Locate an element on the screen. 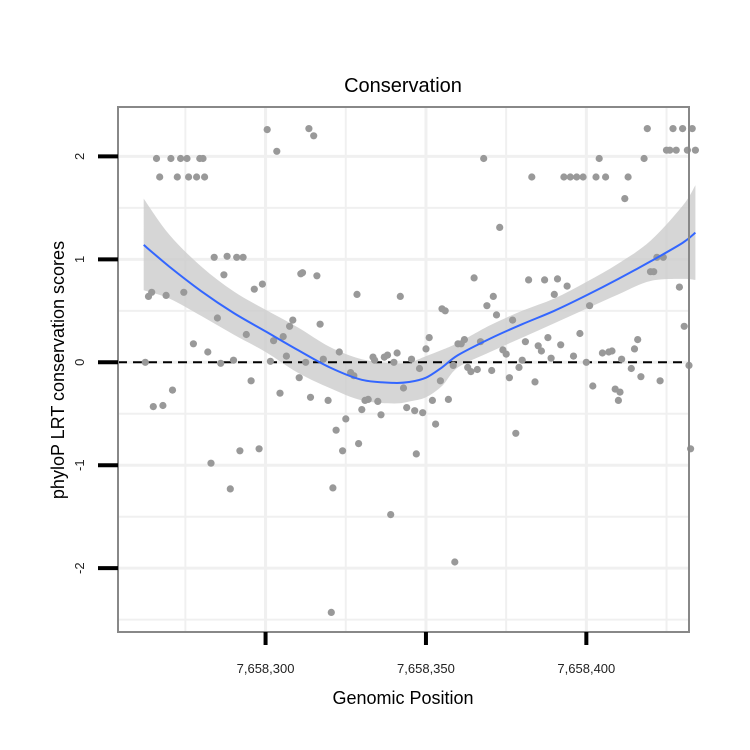  x-tick-label: 7,658,300 is located at coordinates (266, 668).